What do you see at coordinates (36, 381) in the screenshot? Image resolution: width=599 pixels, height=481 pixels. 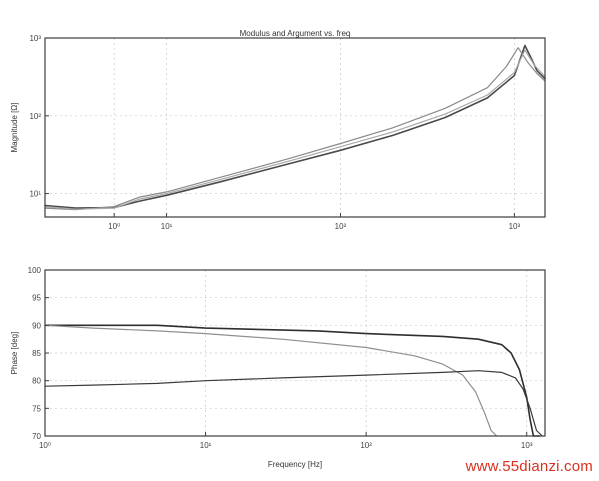 I see `y-tick-label: 80` at bounding box center [36, 381].